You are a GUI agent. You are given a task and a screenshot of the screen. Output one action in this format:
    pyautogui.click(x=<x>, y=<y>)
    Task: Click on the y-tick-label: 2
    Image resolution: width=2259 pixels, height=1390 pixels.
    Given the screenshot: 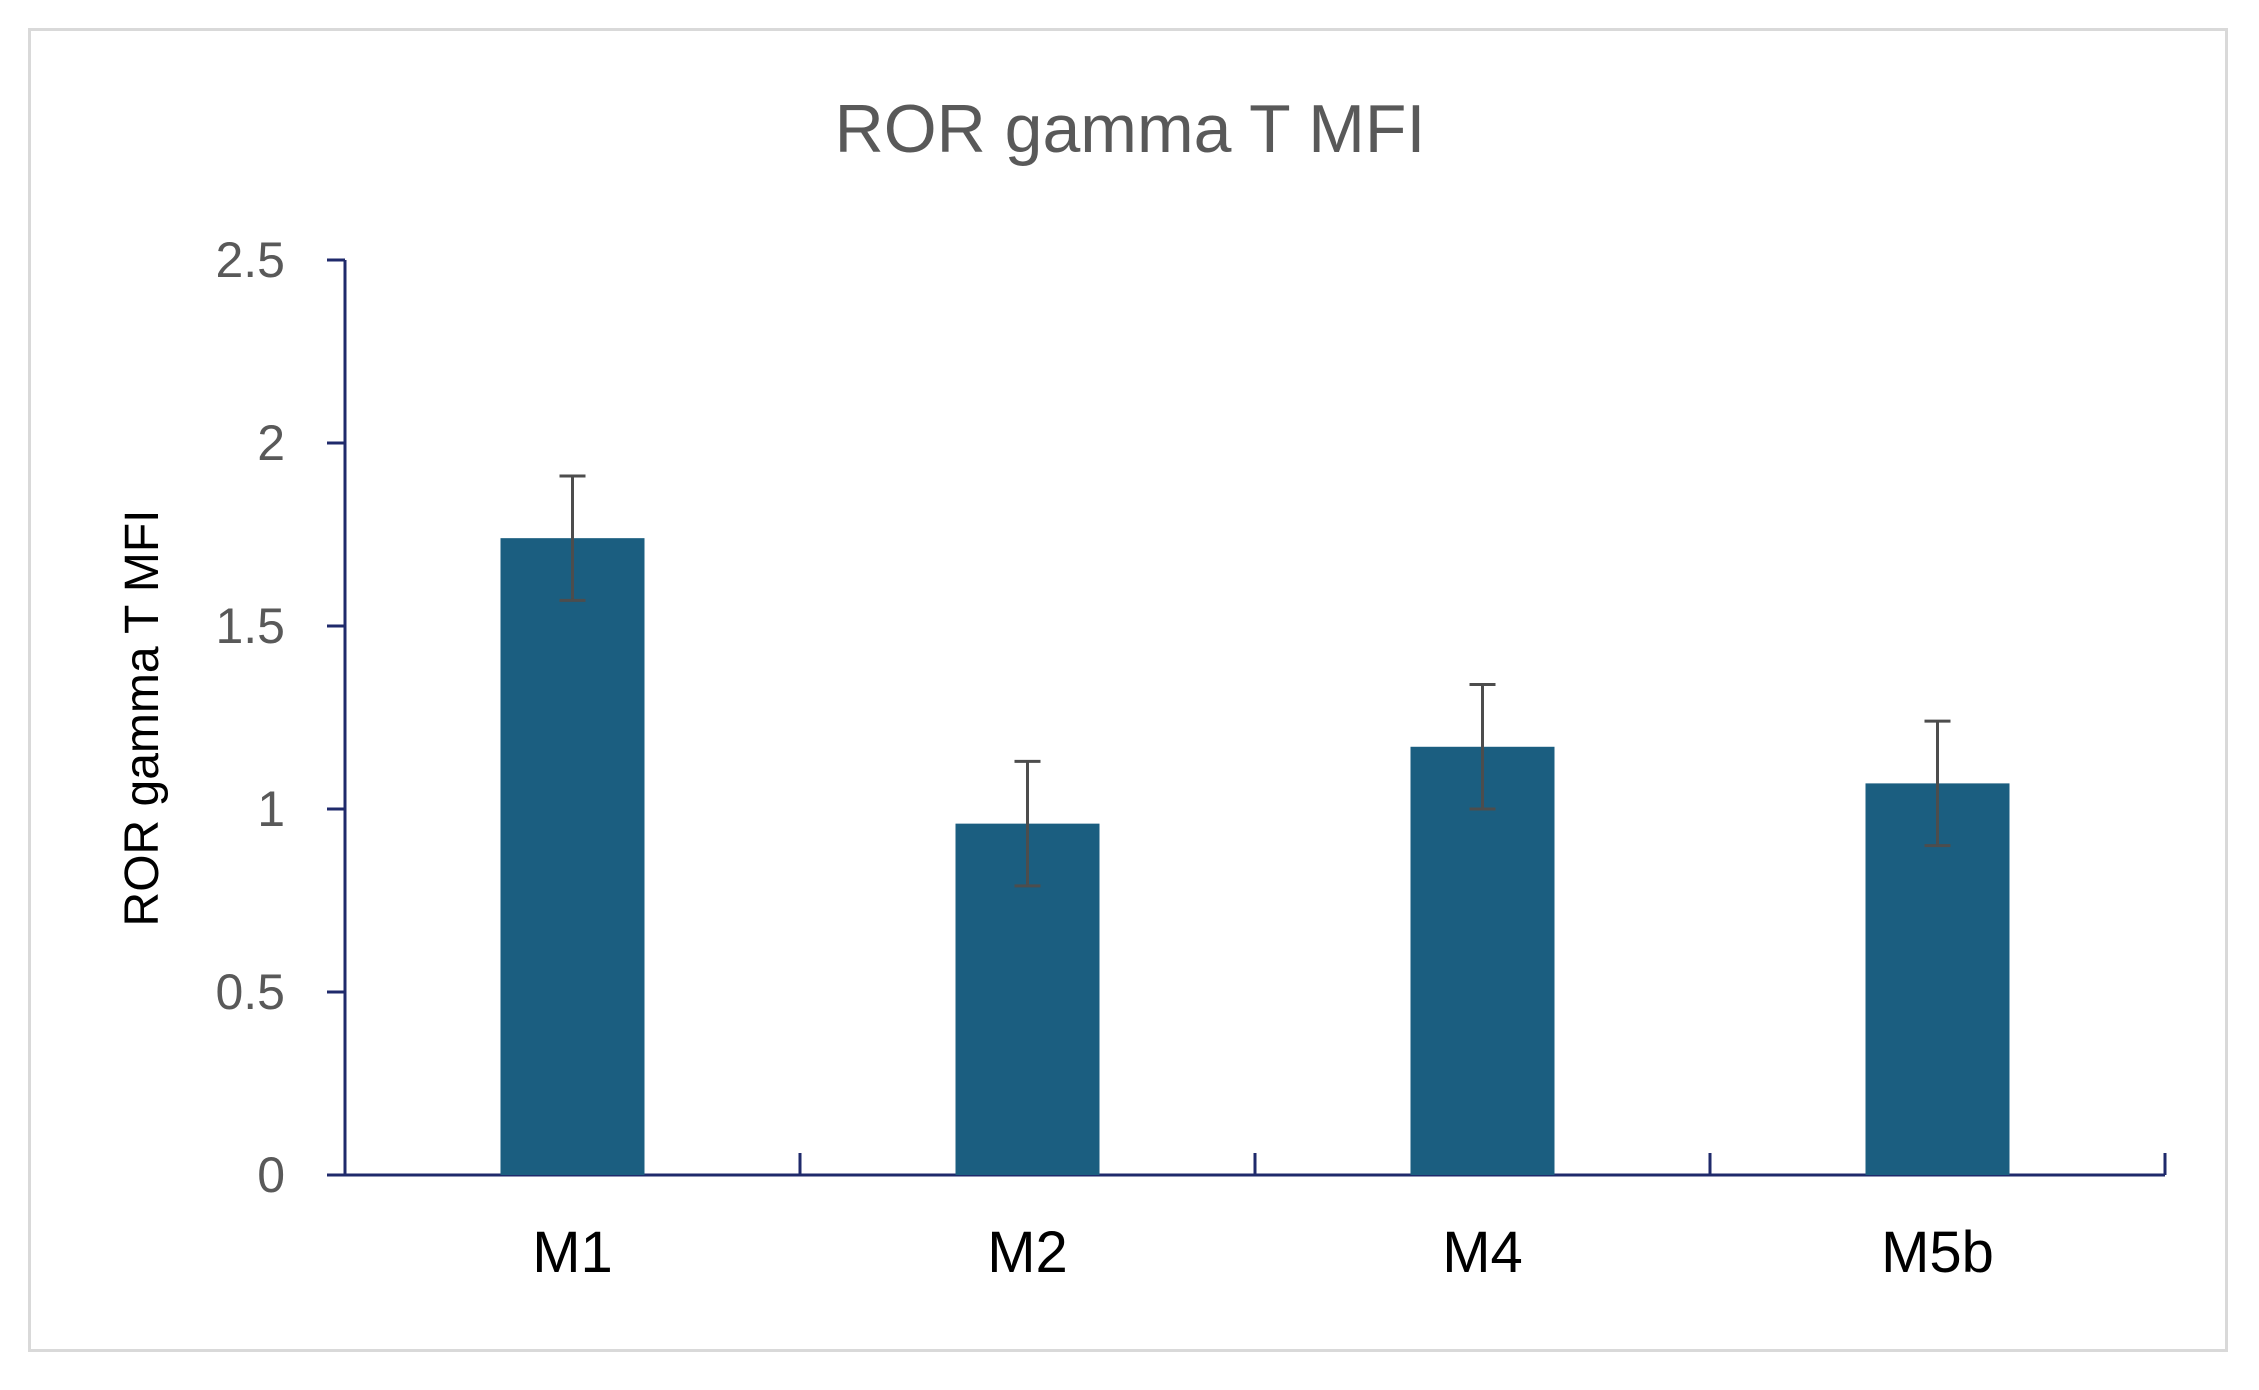 What is the action you would take?
    pyautogui.click(x=271, y=443)
    